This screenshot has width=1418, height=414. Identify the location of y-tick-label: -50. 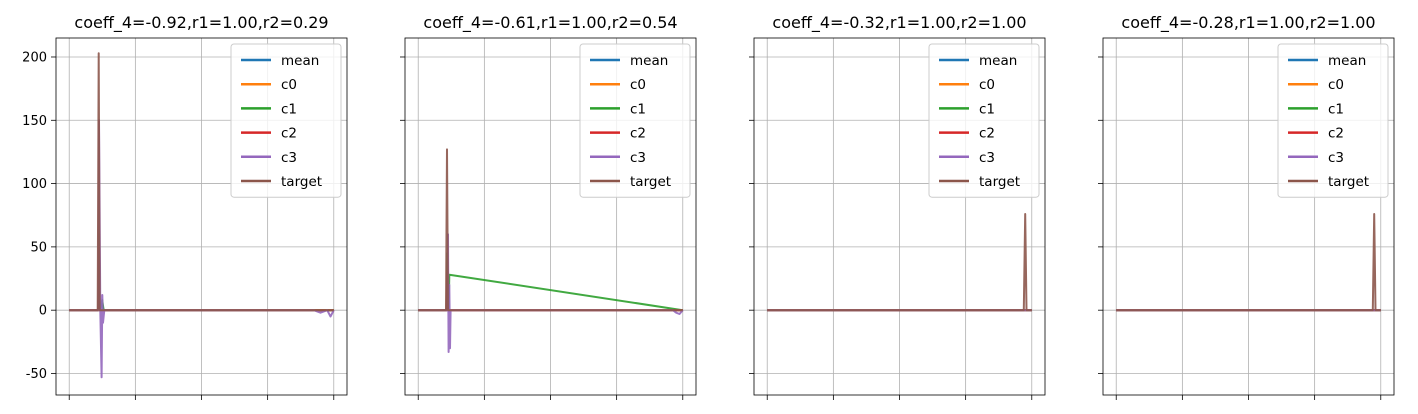
(36, 374).